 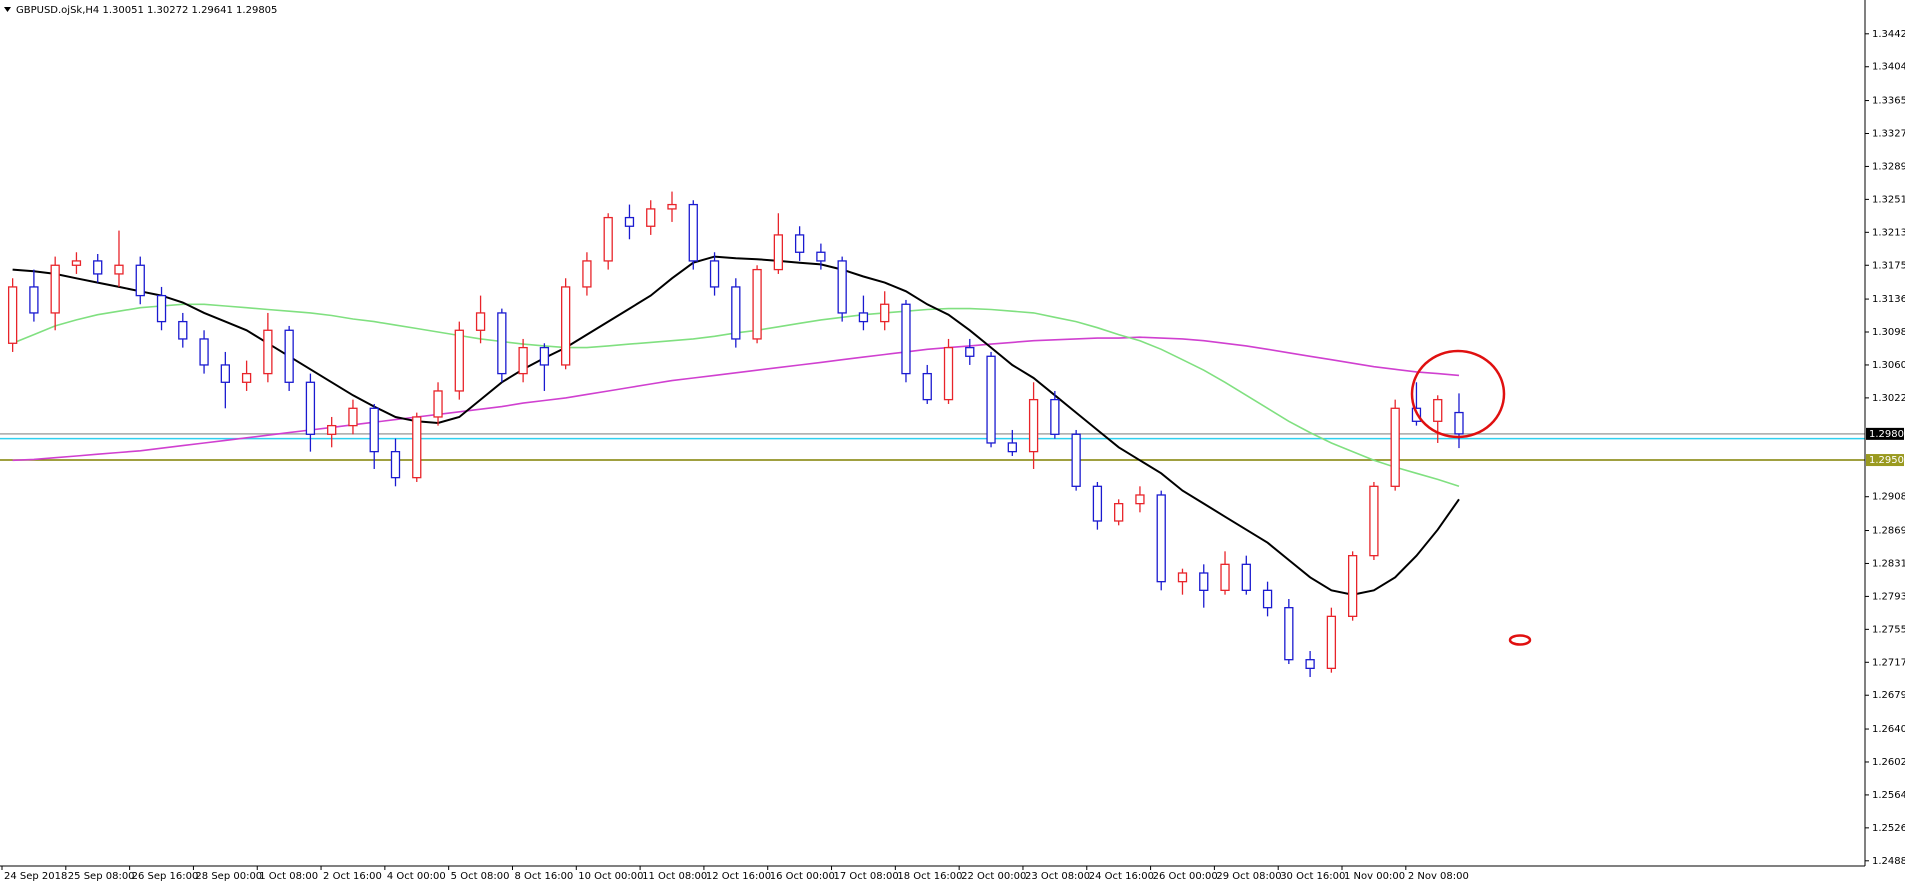 I want to click on y-tick-label: 1.26020, so click(x=1888, y=762).